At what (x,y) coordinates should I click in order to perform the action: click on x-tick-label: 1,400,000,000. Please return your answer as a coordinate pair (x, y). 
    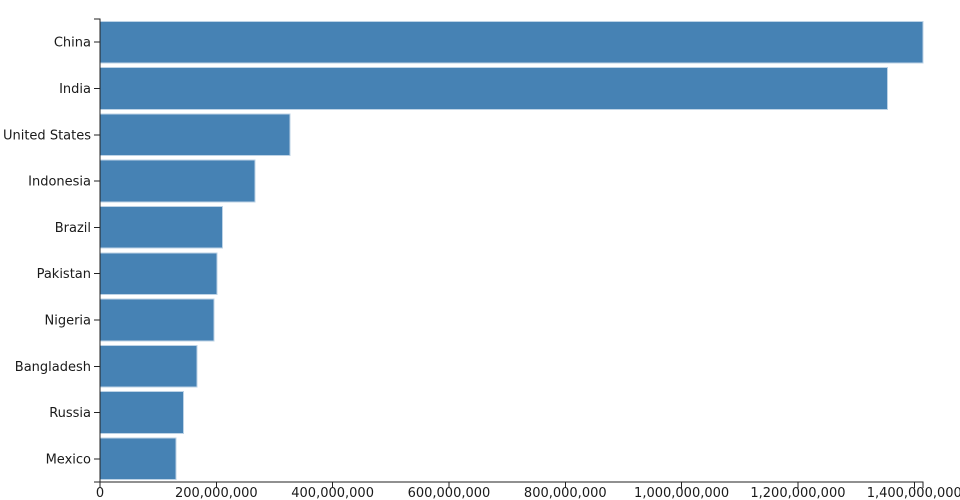
    Looking at the image, I should click on (913, 493).